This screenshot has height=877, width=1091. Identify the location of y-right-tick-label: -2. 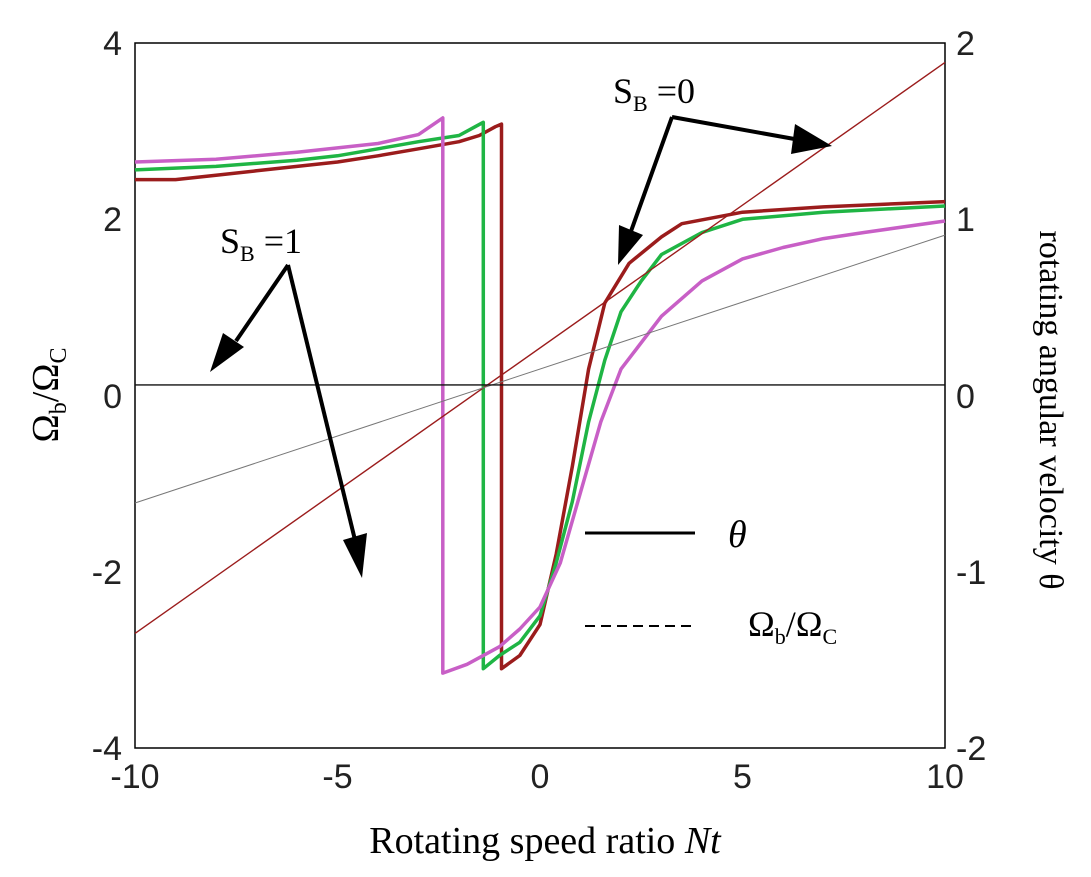
(971, 749).